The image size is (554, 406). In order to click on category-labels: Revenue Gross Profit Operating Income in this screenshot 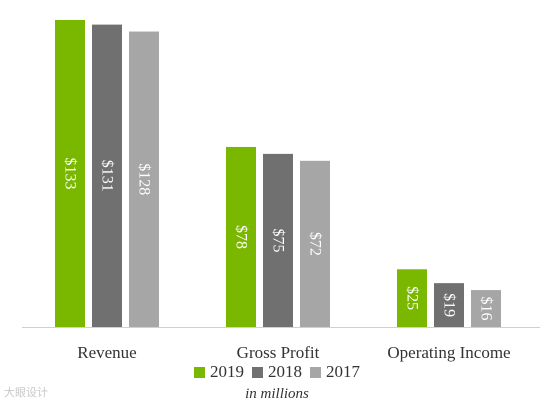, I will do `click(293, 352)`.